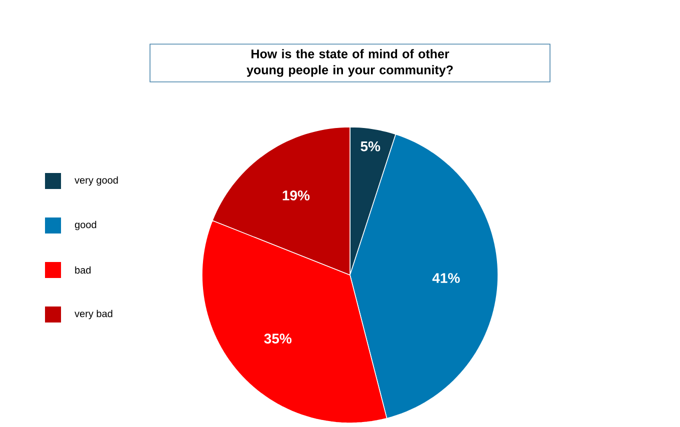 Image resolution: width=680 pixels, height=427 pixels. Describe the element at coordinates (85, 225) in the screenshot. I see `legend-label: good` at that location.